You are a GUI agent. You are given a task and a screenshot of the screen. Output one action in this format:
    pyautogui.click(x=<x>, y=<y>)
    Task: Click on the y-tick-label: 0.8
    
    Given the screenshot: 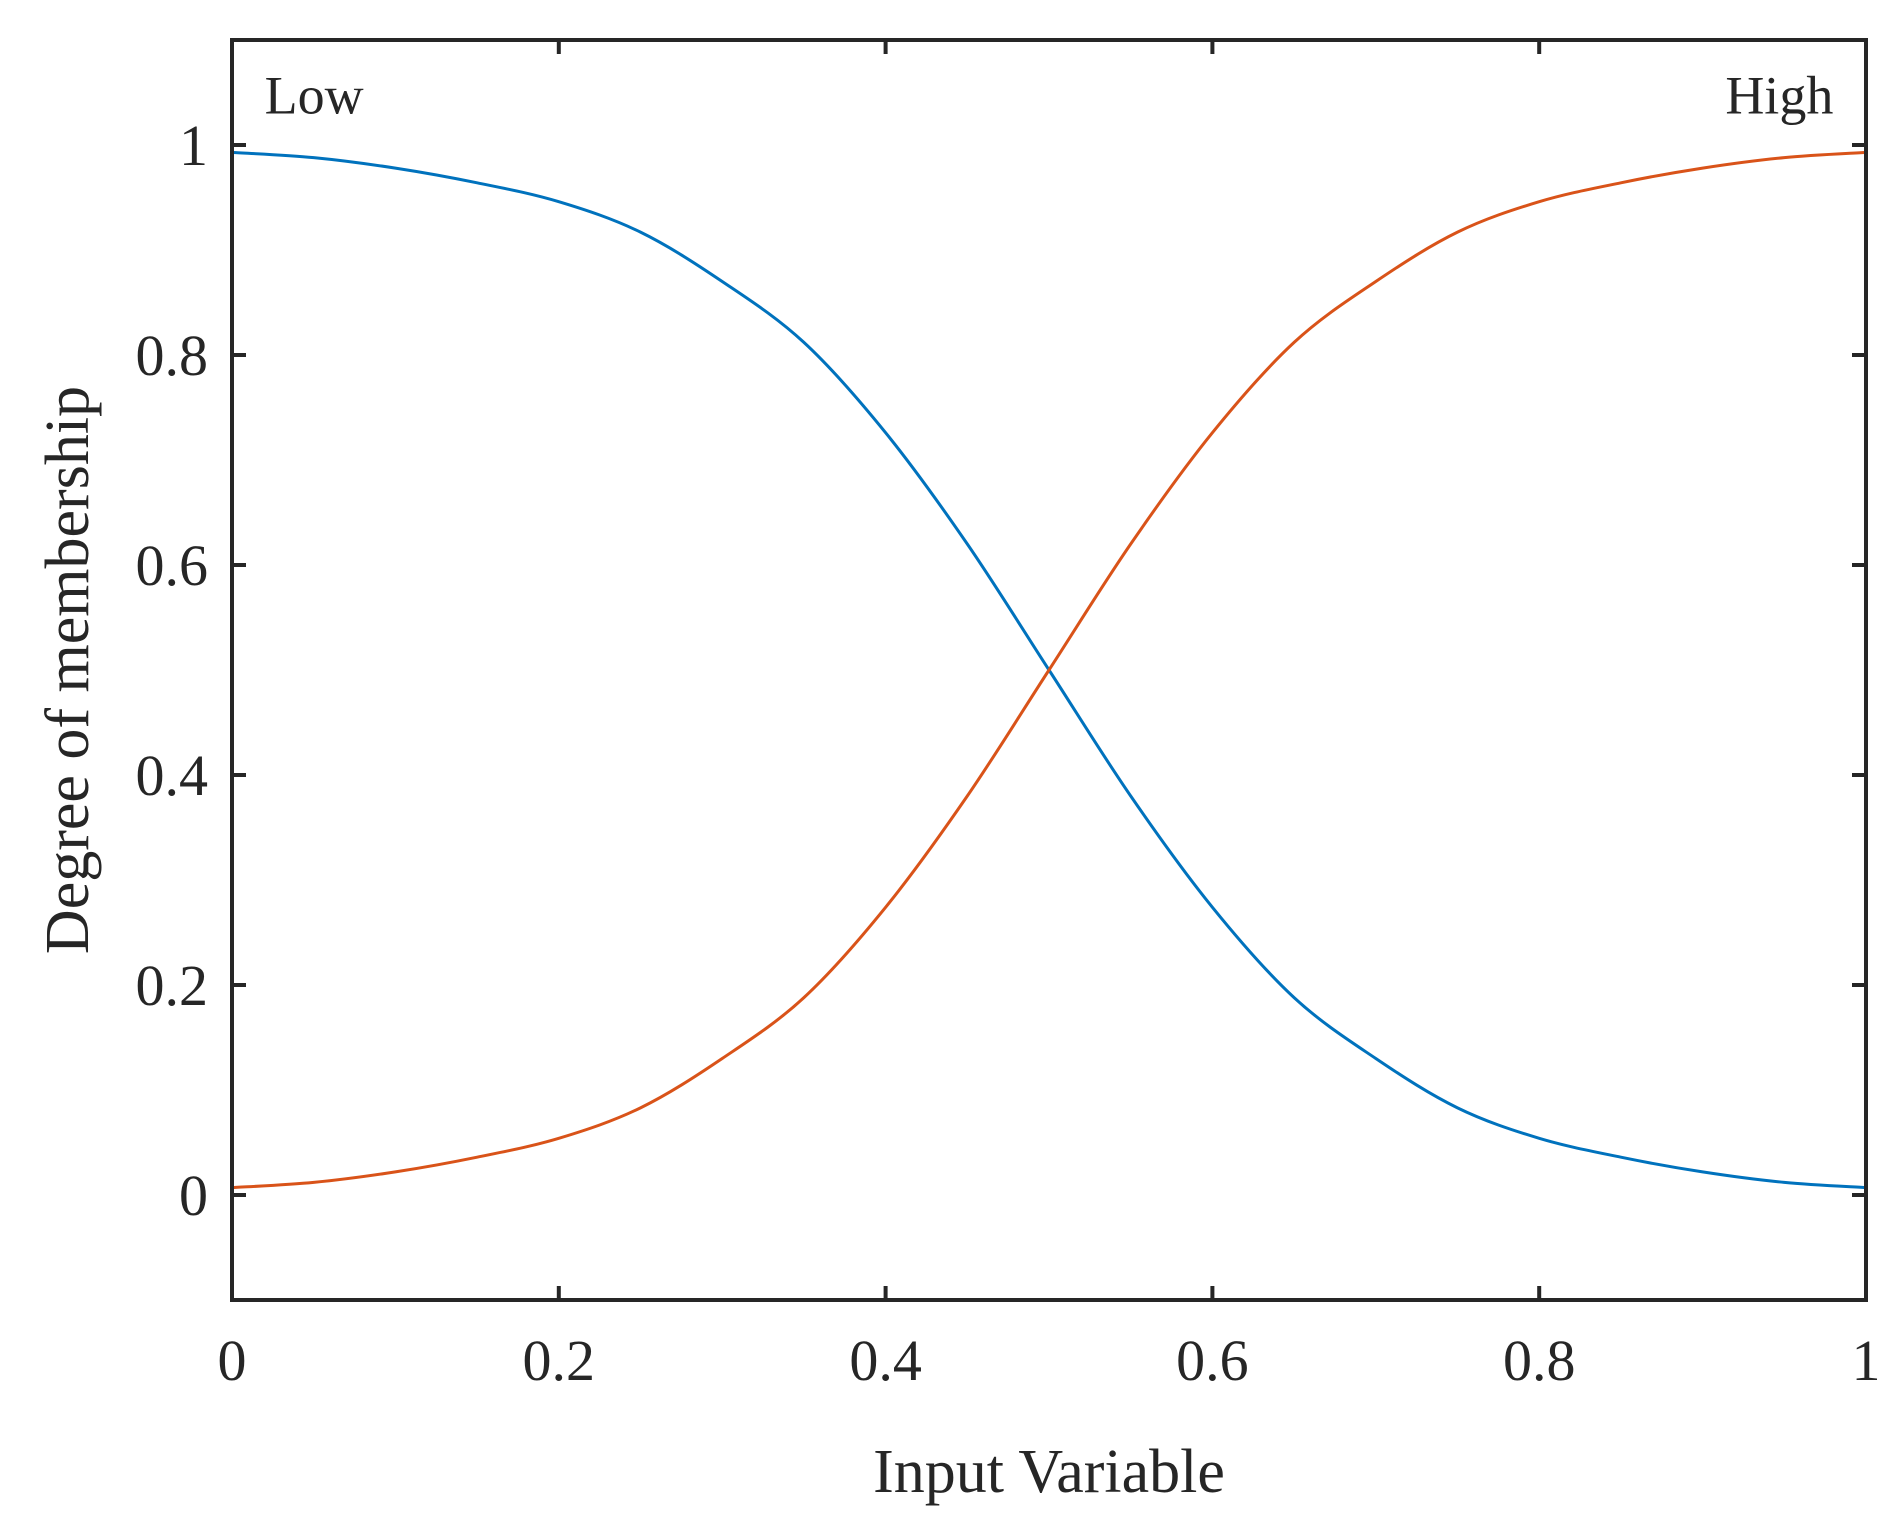 What is the action you would take?
    pyautogui.click(x=172, y=355)
    